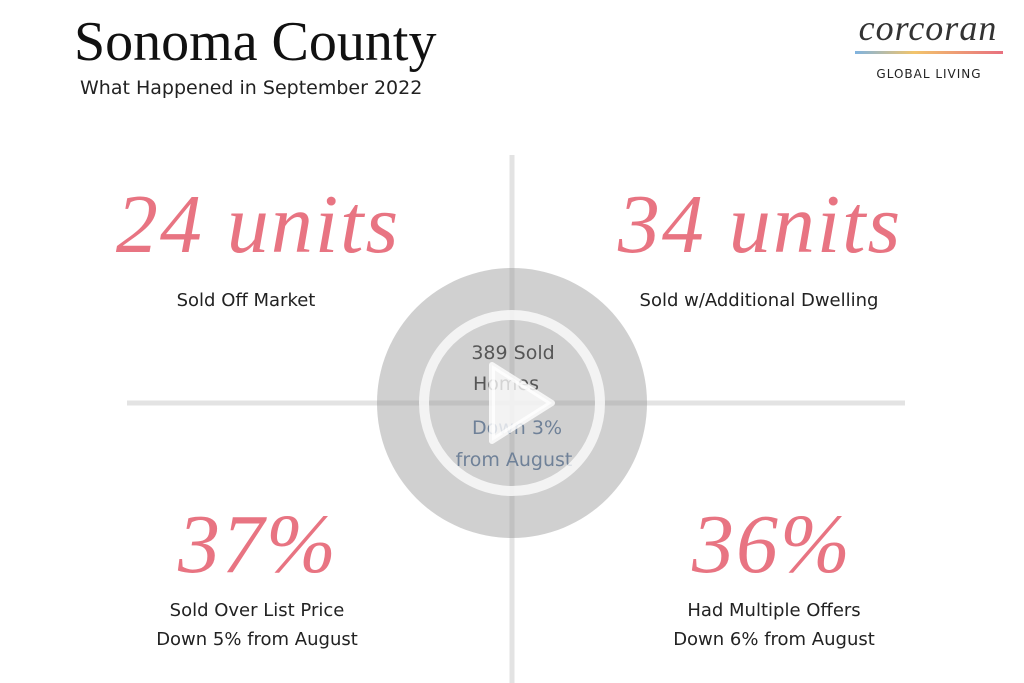 This screenshot has width=1024, height=683. I want to click on logo-name: corcoran, so click(928, 28).